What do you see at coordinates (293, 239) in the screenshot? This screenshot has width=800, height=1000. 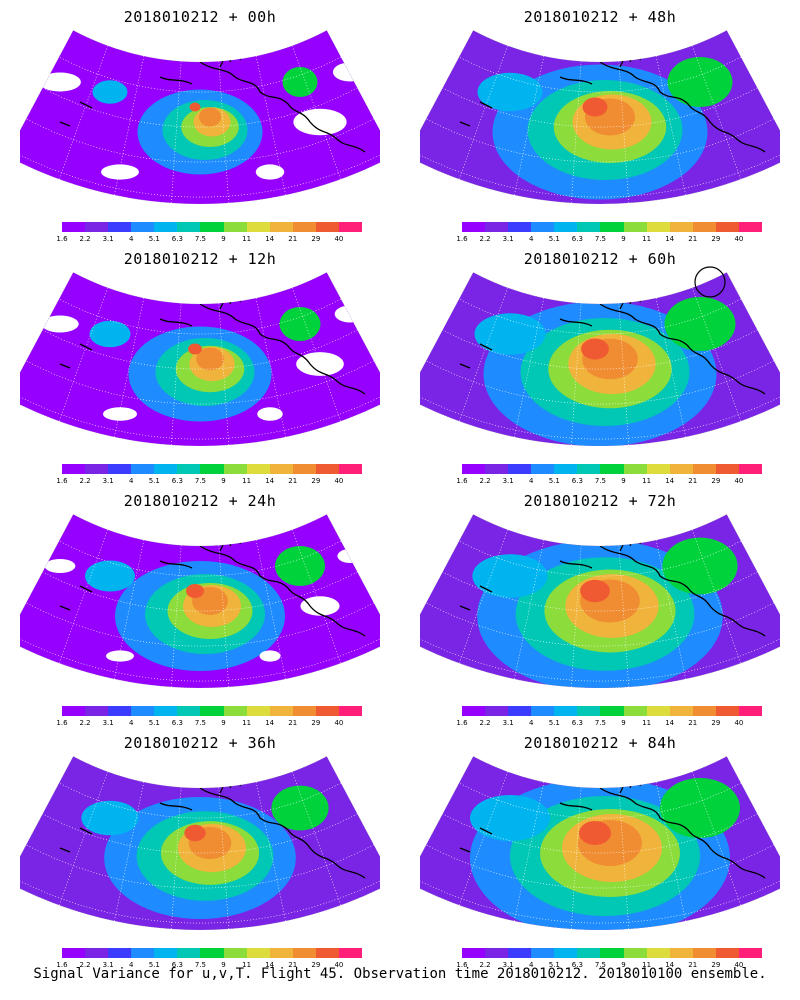 I see `colorbar-tick-label: 21` at bounding box center [293, 239].